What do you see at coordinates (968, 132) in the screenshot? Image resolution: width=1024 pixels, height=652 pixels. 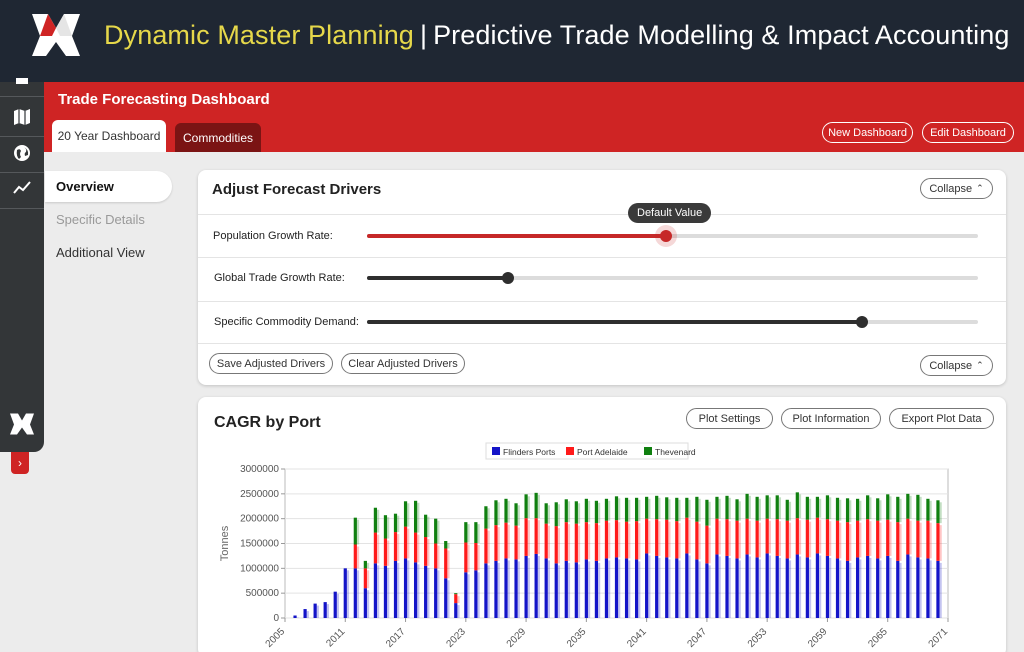 I see `edit-dashboard-button: Edit Dashboard` at bounding box center [968, 132].